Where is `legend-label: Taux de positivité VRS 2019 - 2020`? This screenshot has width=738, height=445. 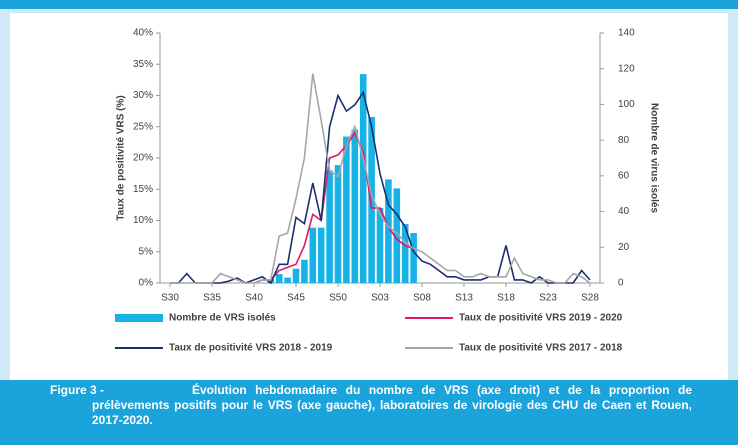
legend-label: Taux de positivité VRS 2019 - 2020 is located at coordinates (541, 318).